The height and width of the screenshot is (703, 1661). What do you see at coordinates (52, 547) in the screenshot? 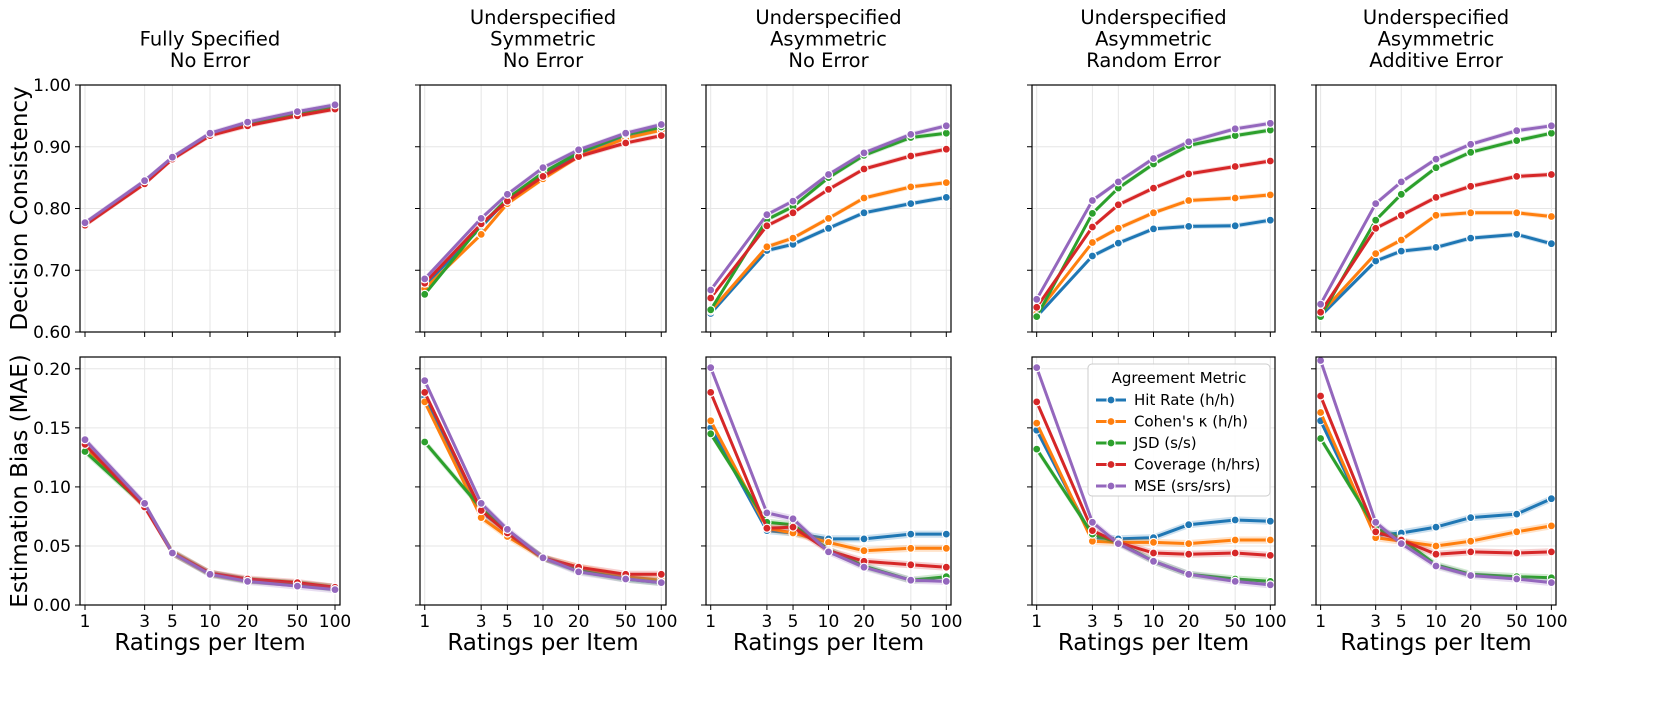
I see `y-tick-label: 0.05` at bounding box center [52, 547].